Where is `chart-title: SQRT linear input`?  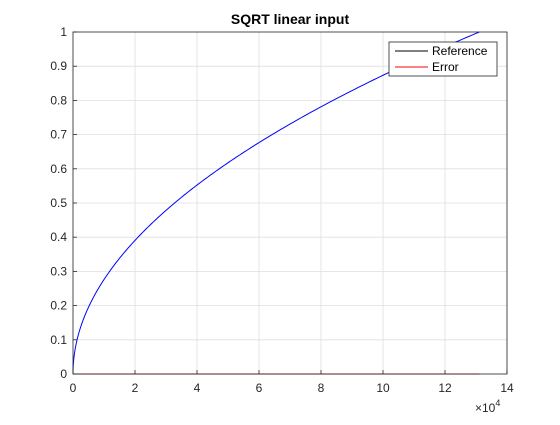 chart-title: SQRT linear input is located at coordinates (290, 19).